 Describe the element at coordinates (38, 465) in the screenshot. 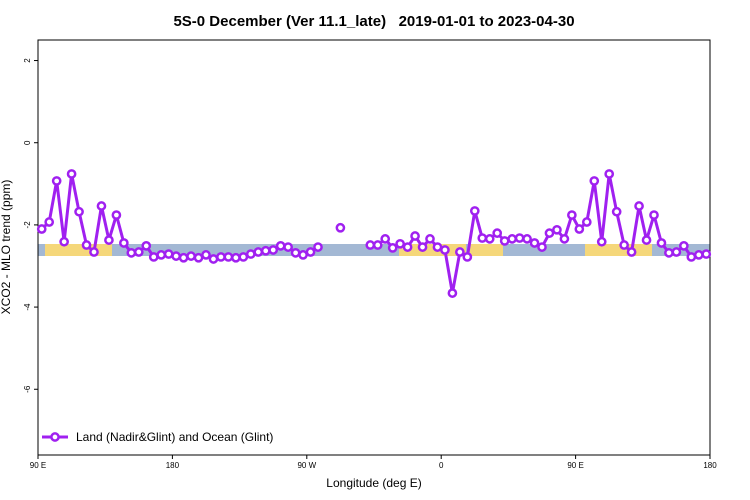

I see `x-tick-label: 90 E` at that location.